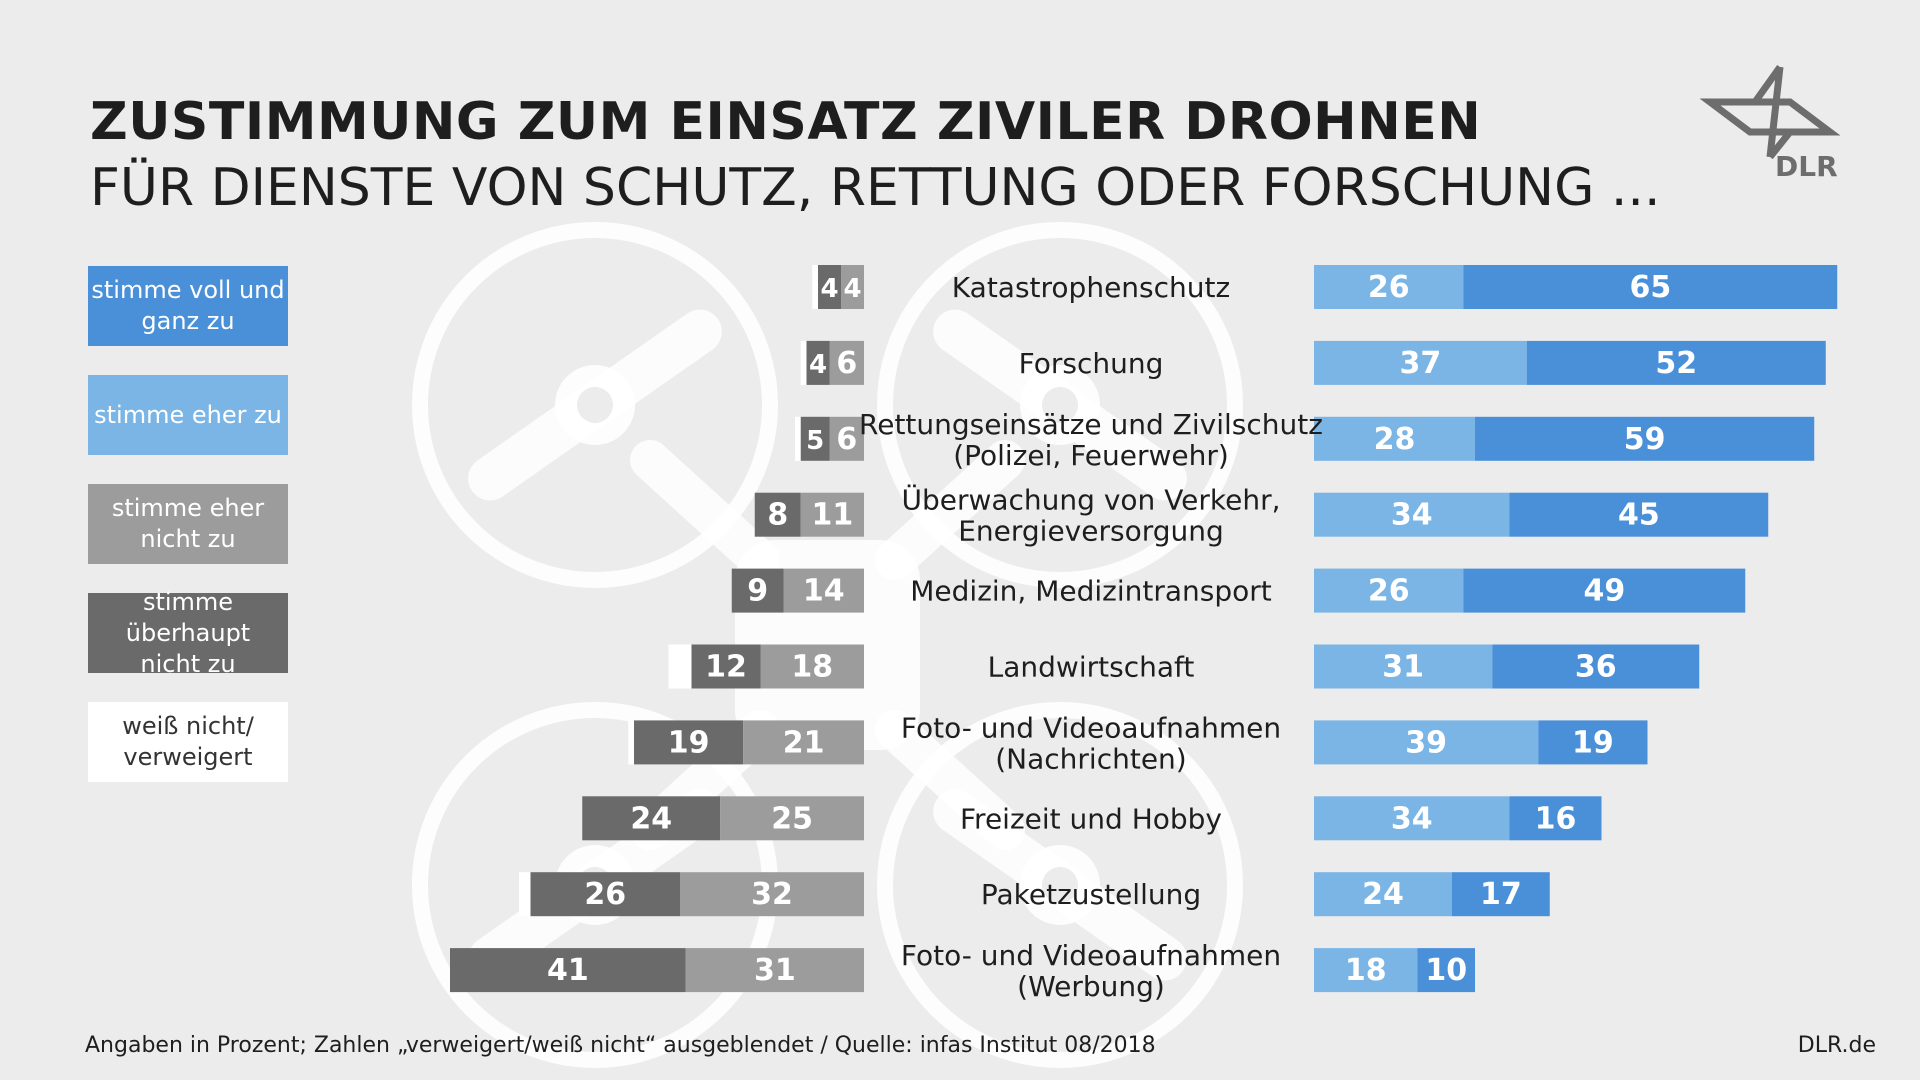  I want to click on data-label-voll-und-ganz: 45, so click(1639, 515).